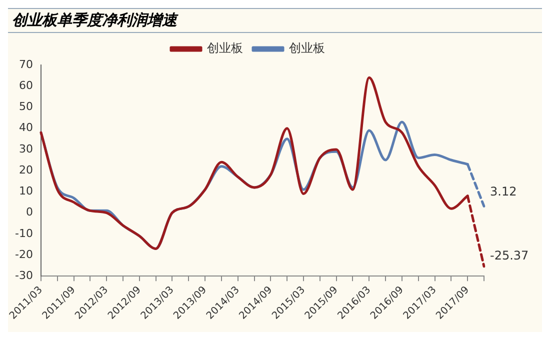 The image size is (550, 340). I want to click on y-tick-label: 40, so click(25, 127).